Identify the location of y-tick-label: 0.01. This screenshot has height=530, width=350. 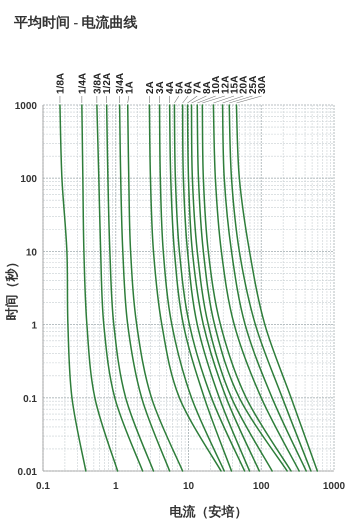
(28, 472).